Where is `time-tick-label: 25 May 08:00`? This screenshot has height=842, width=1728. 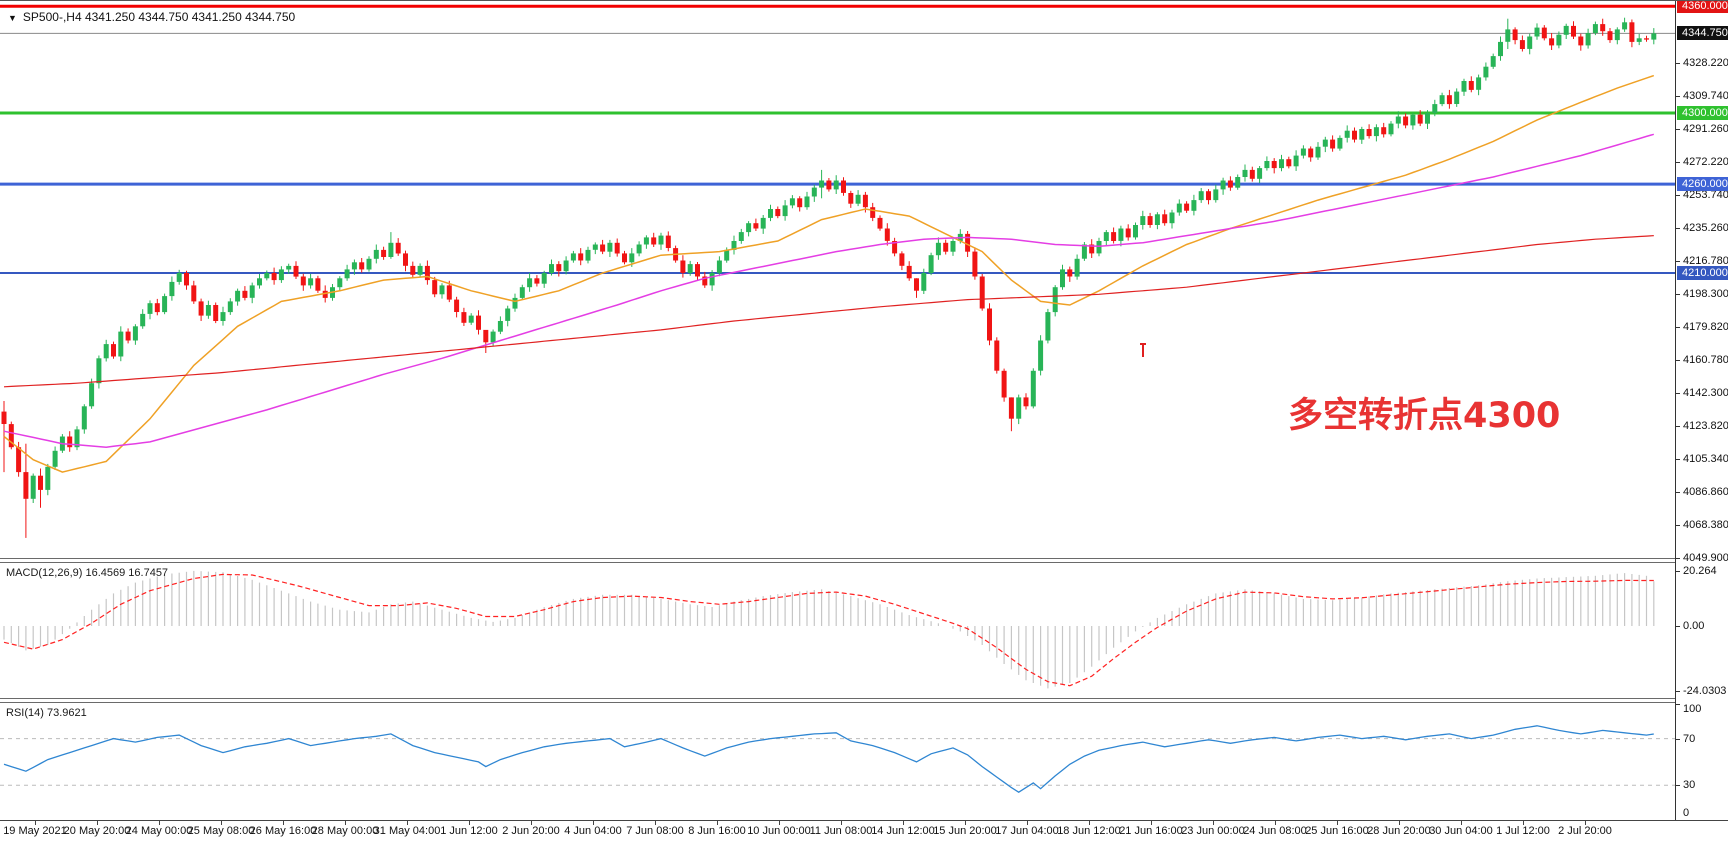
time-tick-label: 25 May 08:00 is located at coordinates (221, 831).